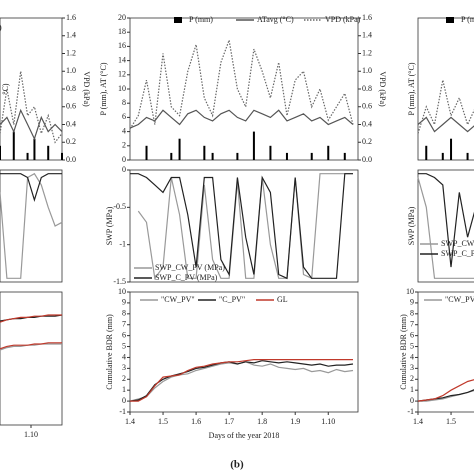  What do you see at coordinates (71, 70) in the screenshot?
I see `y2-tick-label: 1.0` at bounding box center [71, 70].